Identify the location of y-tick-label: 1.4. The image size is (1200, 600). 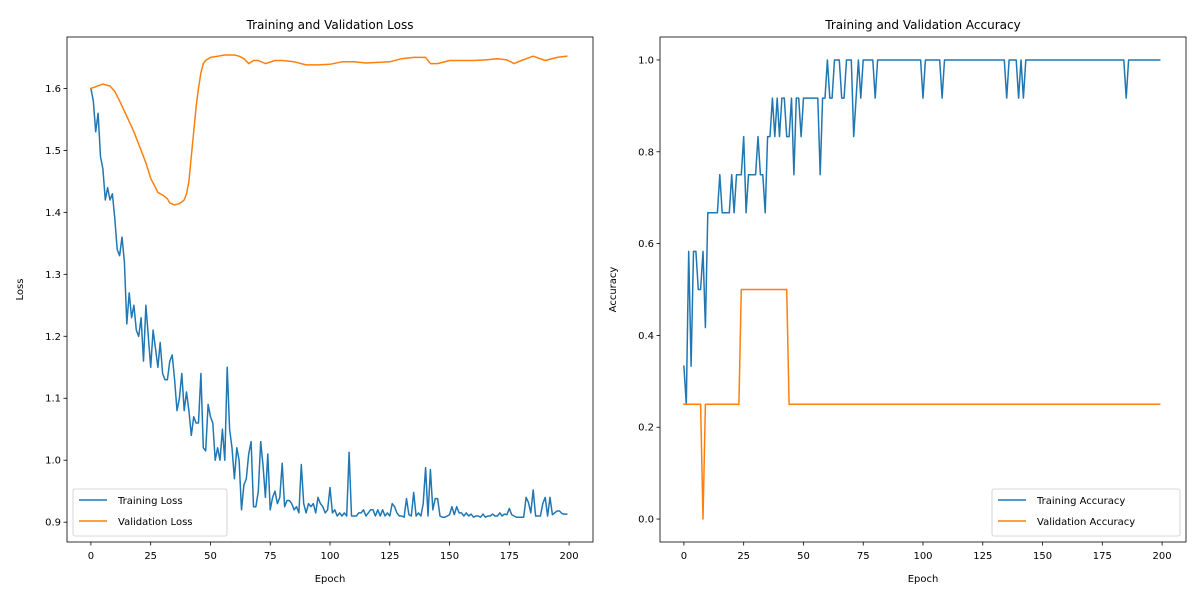
(53, 213).